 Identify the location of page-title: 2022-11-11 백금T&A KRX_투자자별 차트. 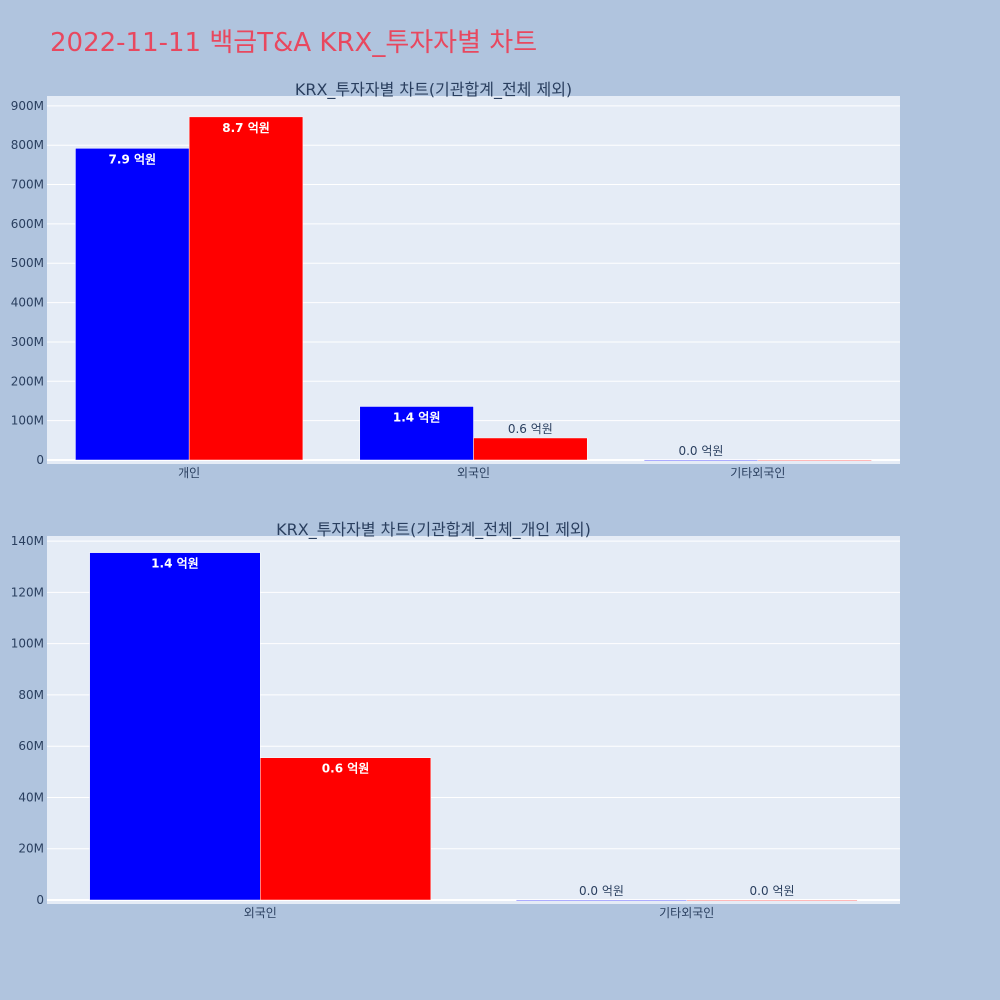
(294, 43).